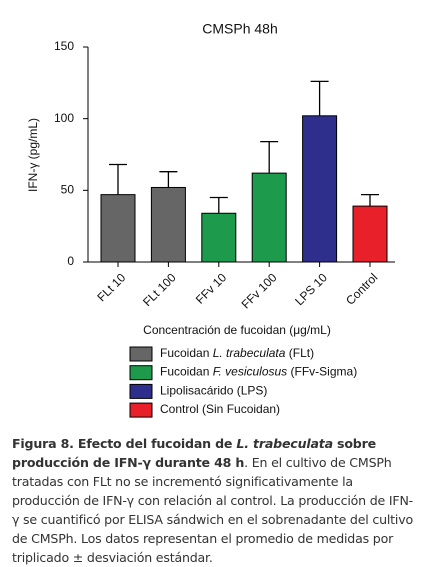 The height and width of the screenshot is (567, 427). I want to click on legend-label-part: (FFv-Sigma), so click(322, 372).